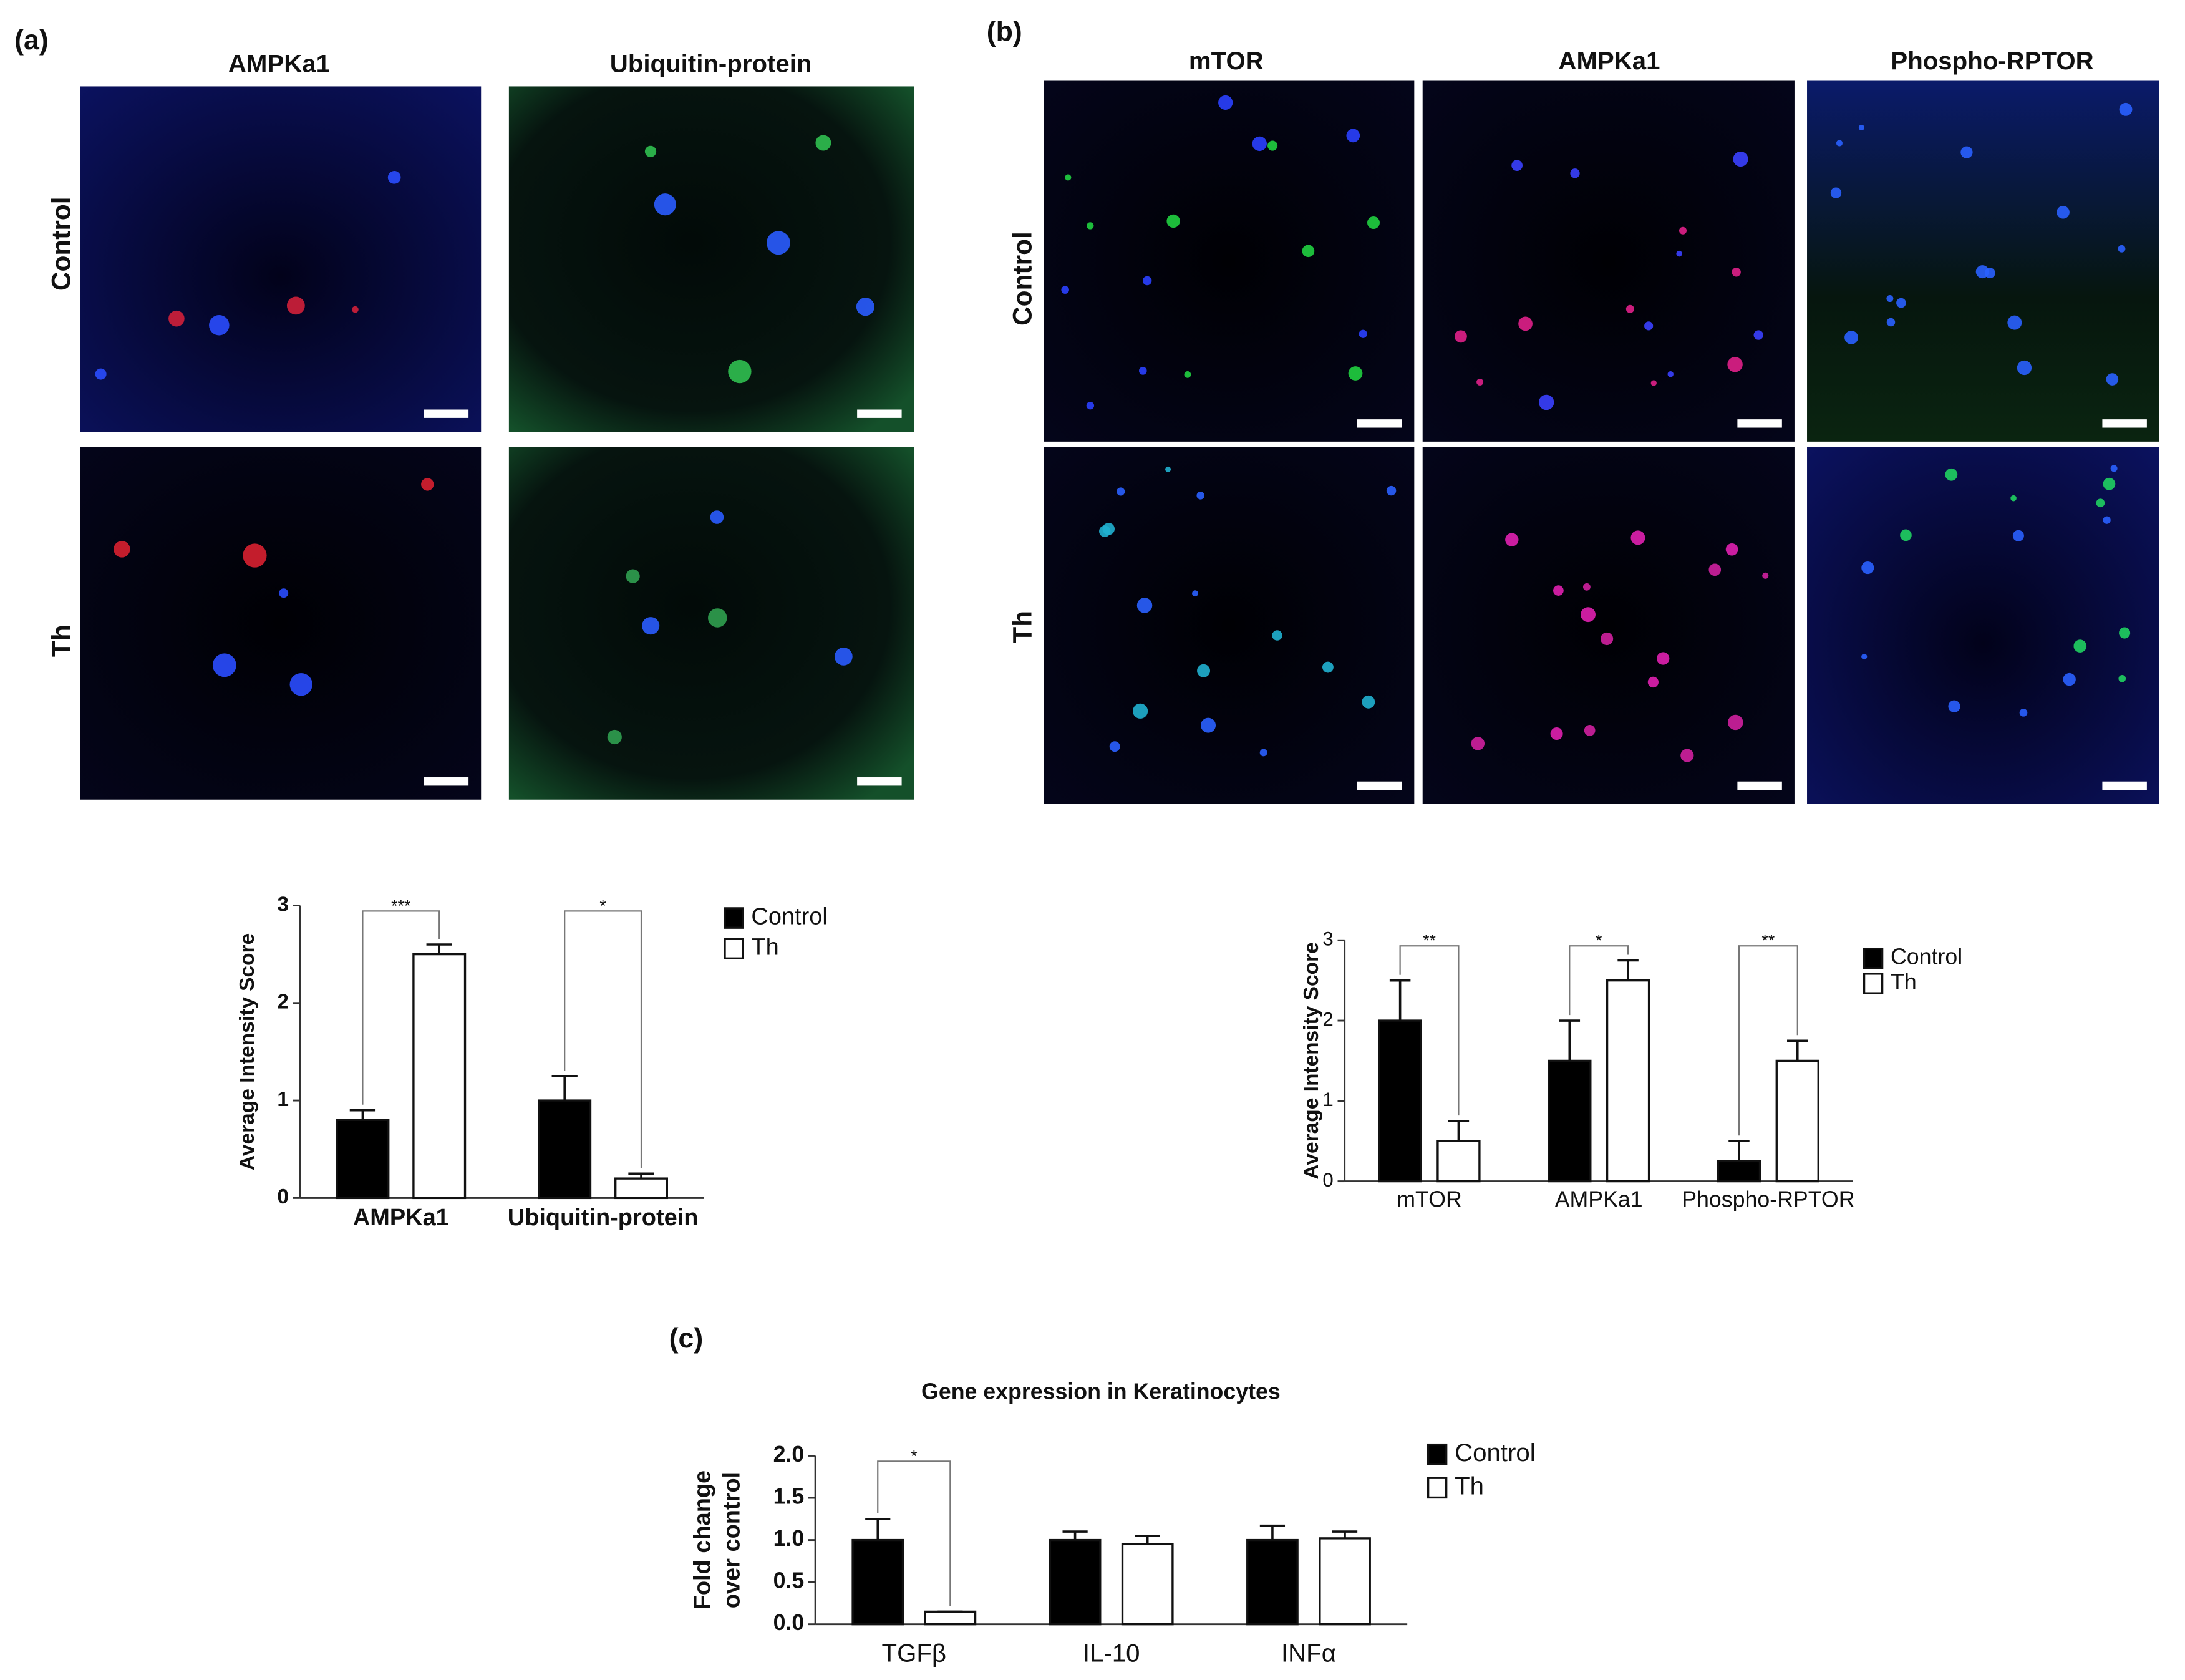 This screenshot has width=2185, height=1680. I want to click on y-tick-label: 0.0, so click(789, 1623).